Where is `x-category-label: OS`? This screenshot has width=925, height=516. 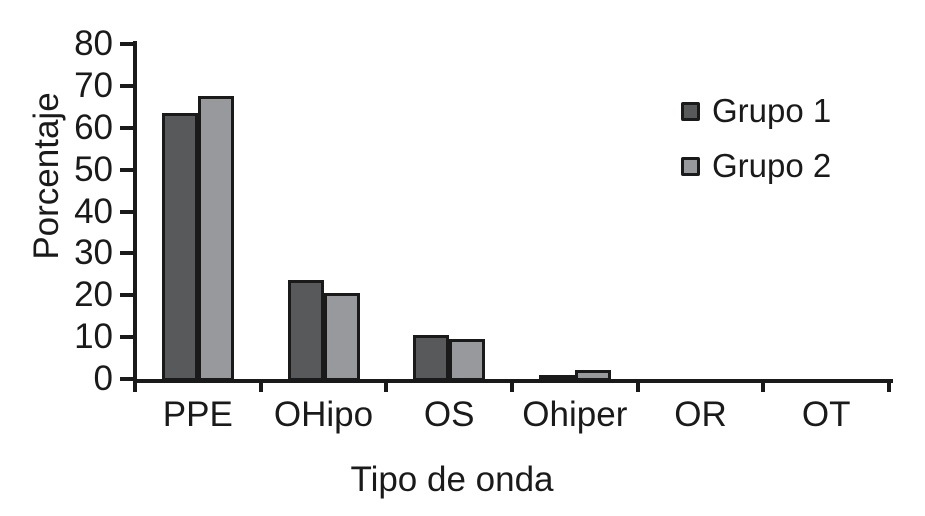 x-category-label: OS is located at coordinates (449, 414).